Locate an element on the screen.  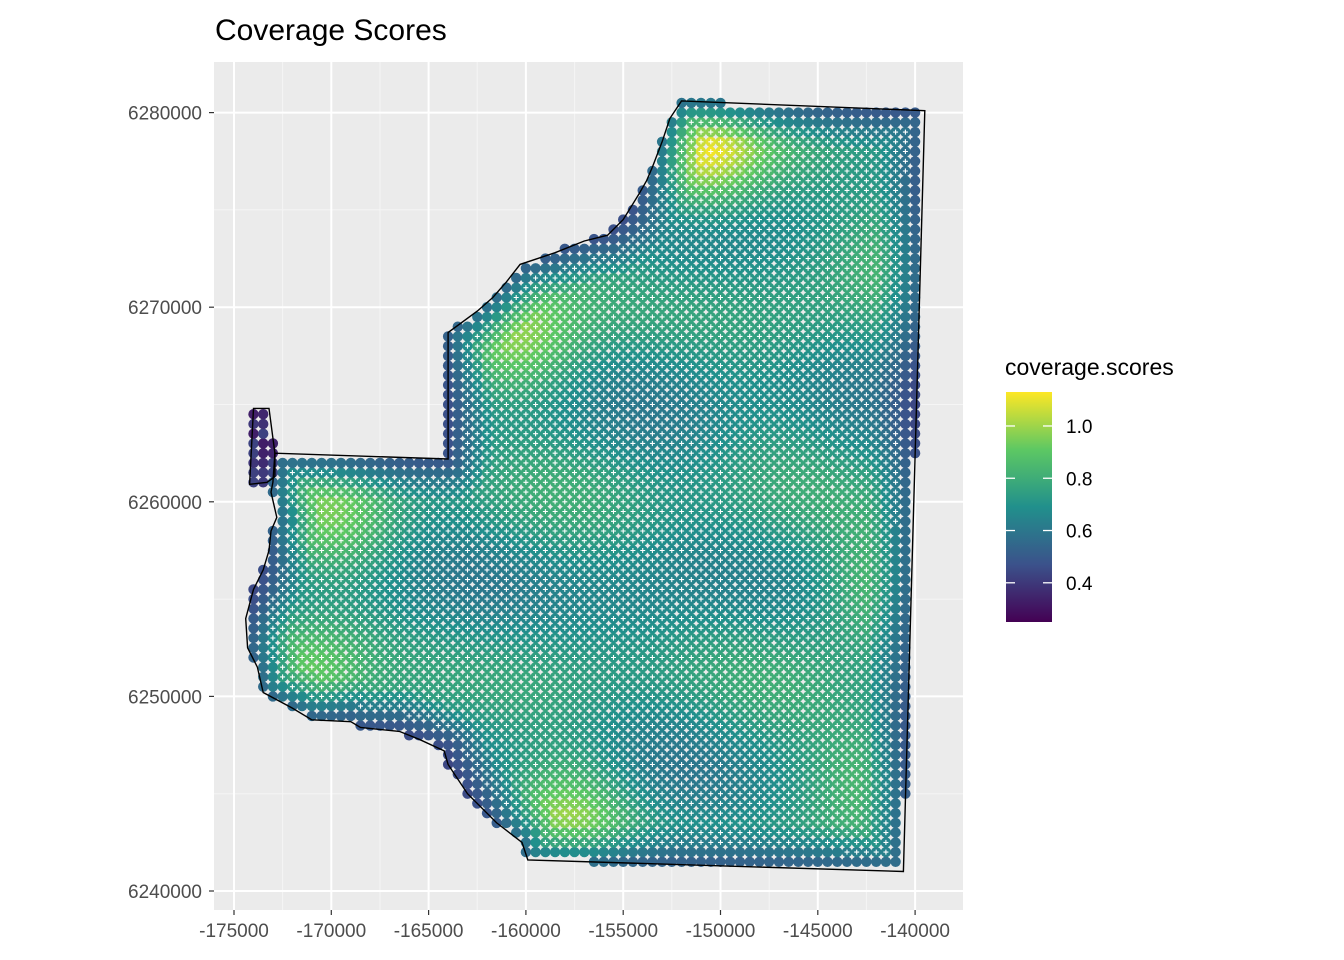
y-tick-label: 6250000 is located at coordinates (165, 697).